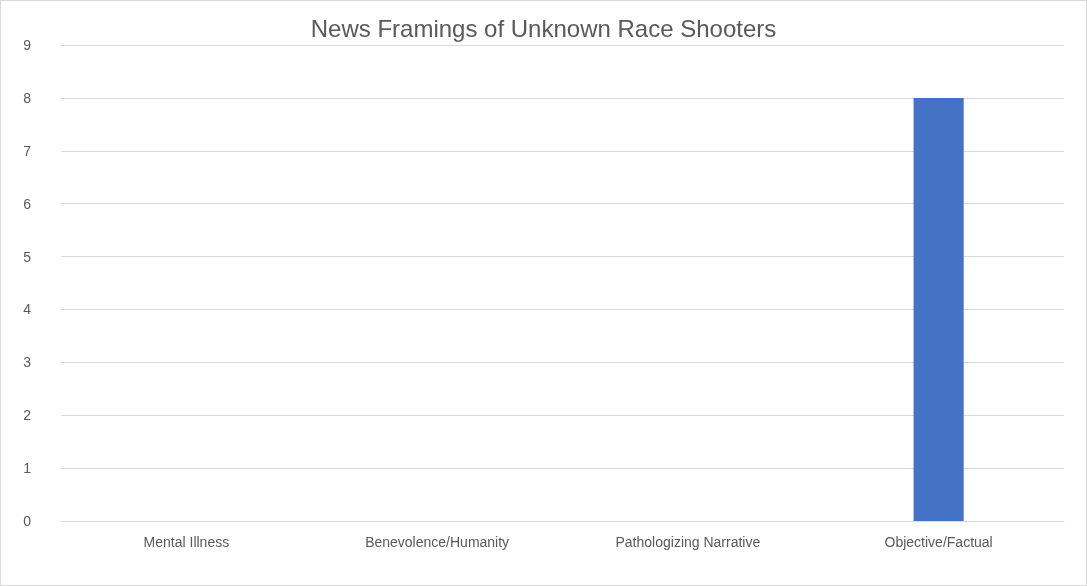 This screenshot has height=586, width=1087. I want to click on y-tick-label: 2, so click(27, 415).